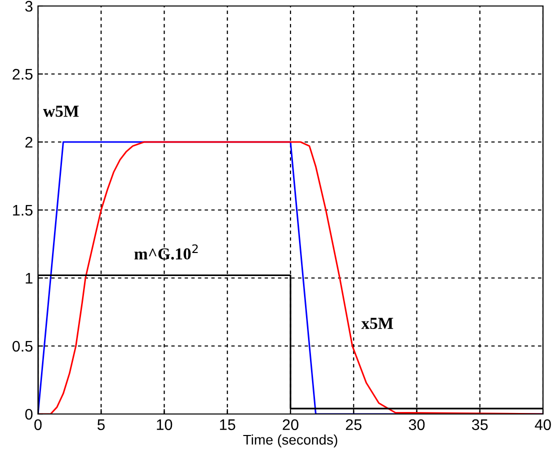 This screenshot has width=556, height=460. Describe the element at coordinates (542, 424) in the screenshot. I see `x-tick-label: 40` at that location.